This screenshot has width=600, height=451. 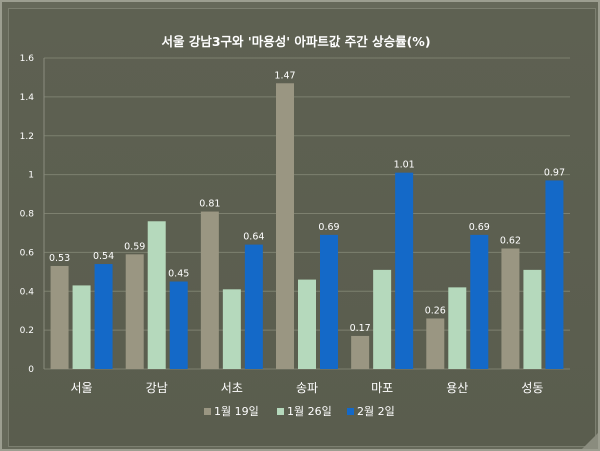 I want to click on data-label: 0.17, so click(x=360, y=328).